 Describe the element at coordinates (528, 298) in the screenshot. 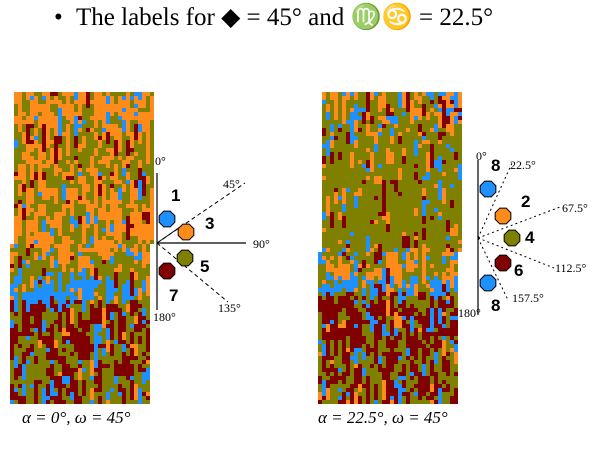

I see `angle-label: 157.5°` at that location.